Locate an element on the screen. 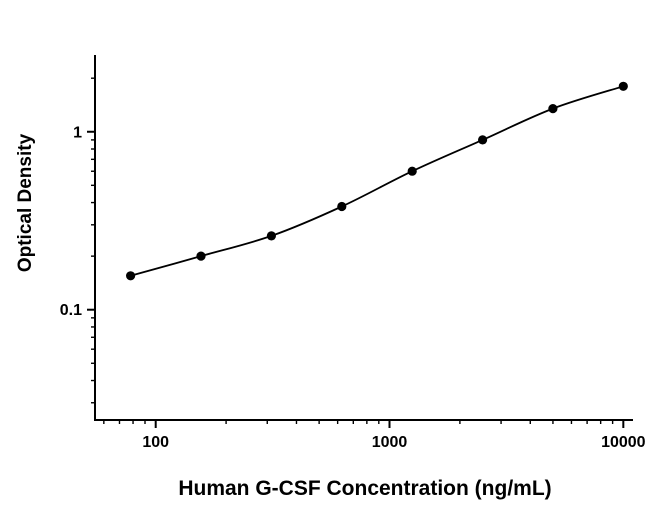  y-axis-title: Optical Density is located at coordinates (25, 203).